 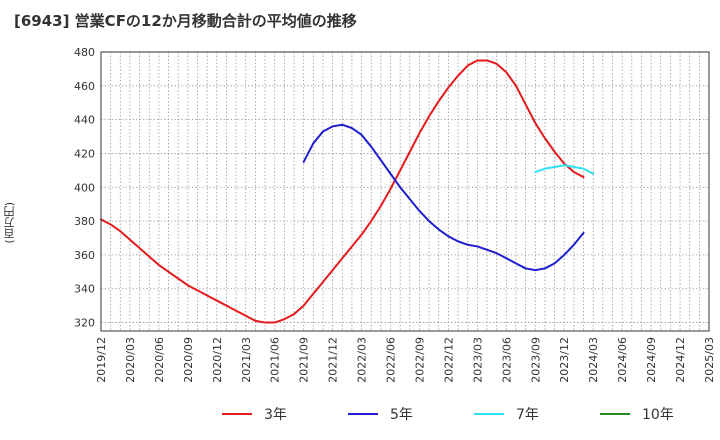 I want to click on x-tick-label: 2025/03, so click(x=709, y=360).